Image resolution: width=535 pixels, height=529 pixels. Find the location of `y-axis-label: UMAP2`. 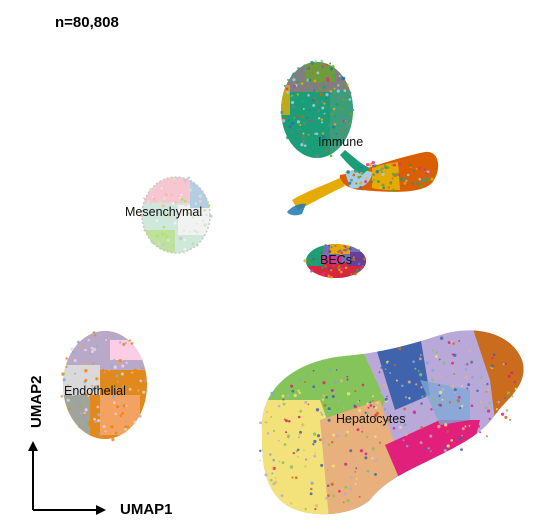

y-axis-label: UMAP2 is located at coordinates (36, 401).